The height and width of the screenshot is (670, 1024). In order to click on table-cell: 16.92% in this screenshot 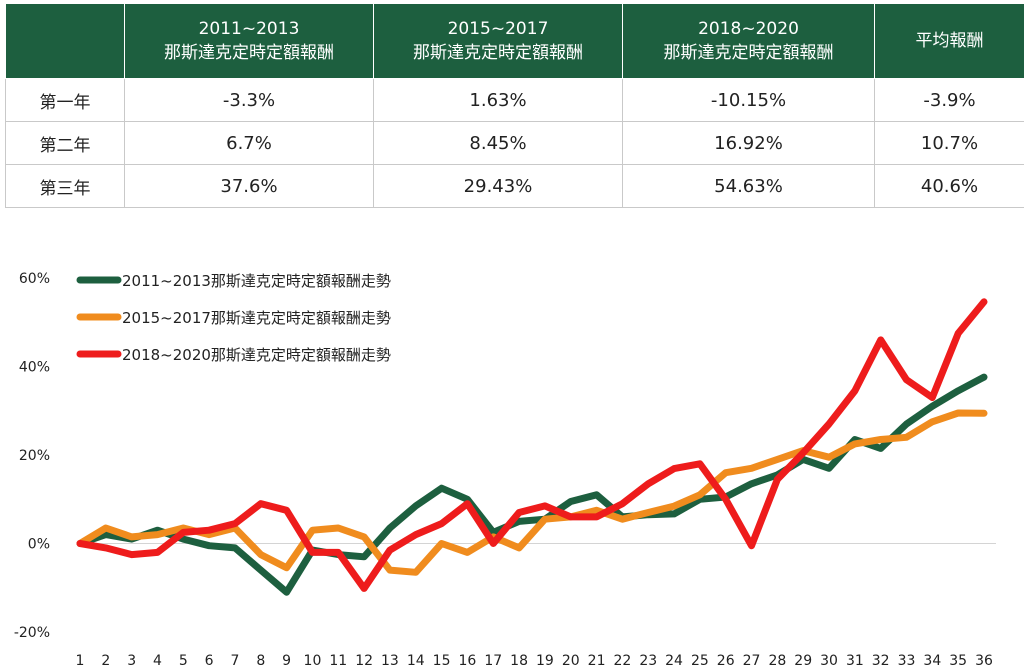, I will do `click(748, 143)`.